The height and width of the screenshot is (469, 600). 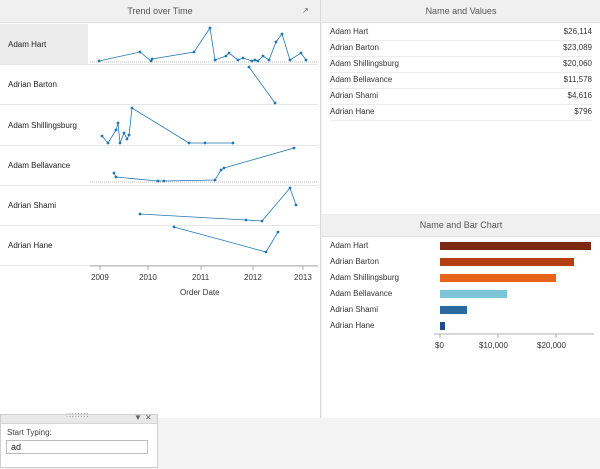 I want to click on trend-title-text: Trend over Time, so click(x=160, y=11).